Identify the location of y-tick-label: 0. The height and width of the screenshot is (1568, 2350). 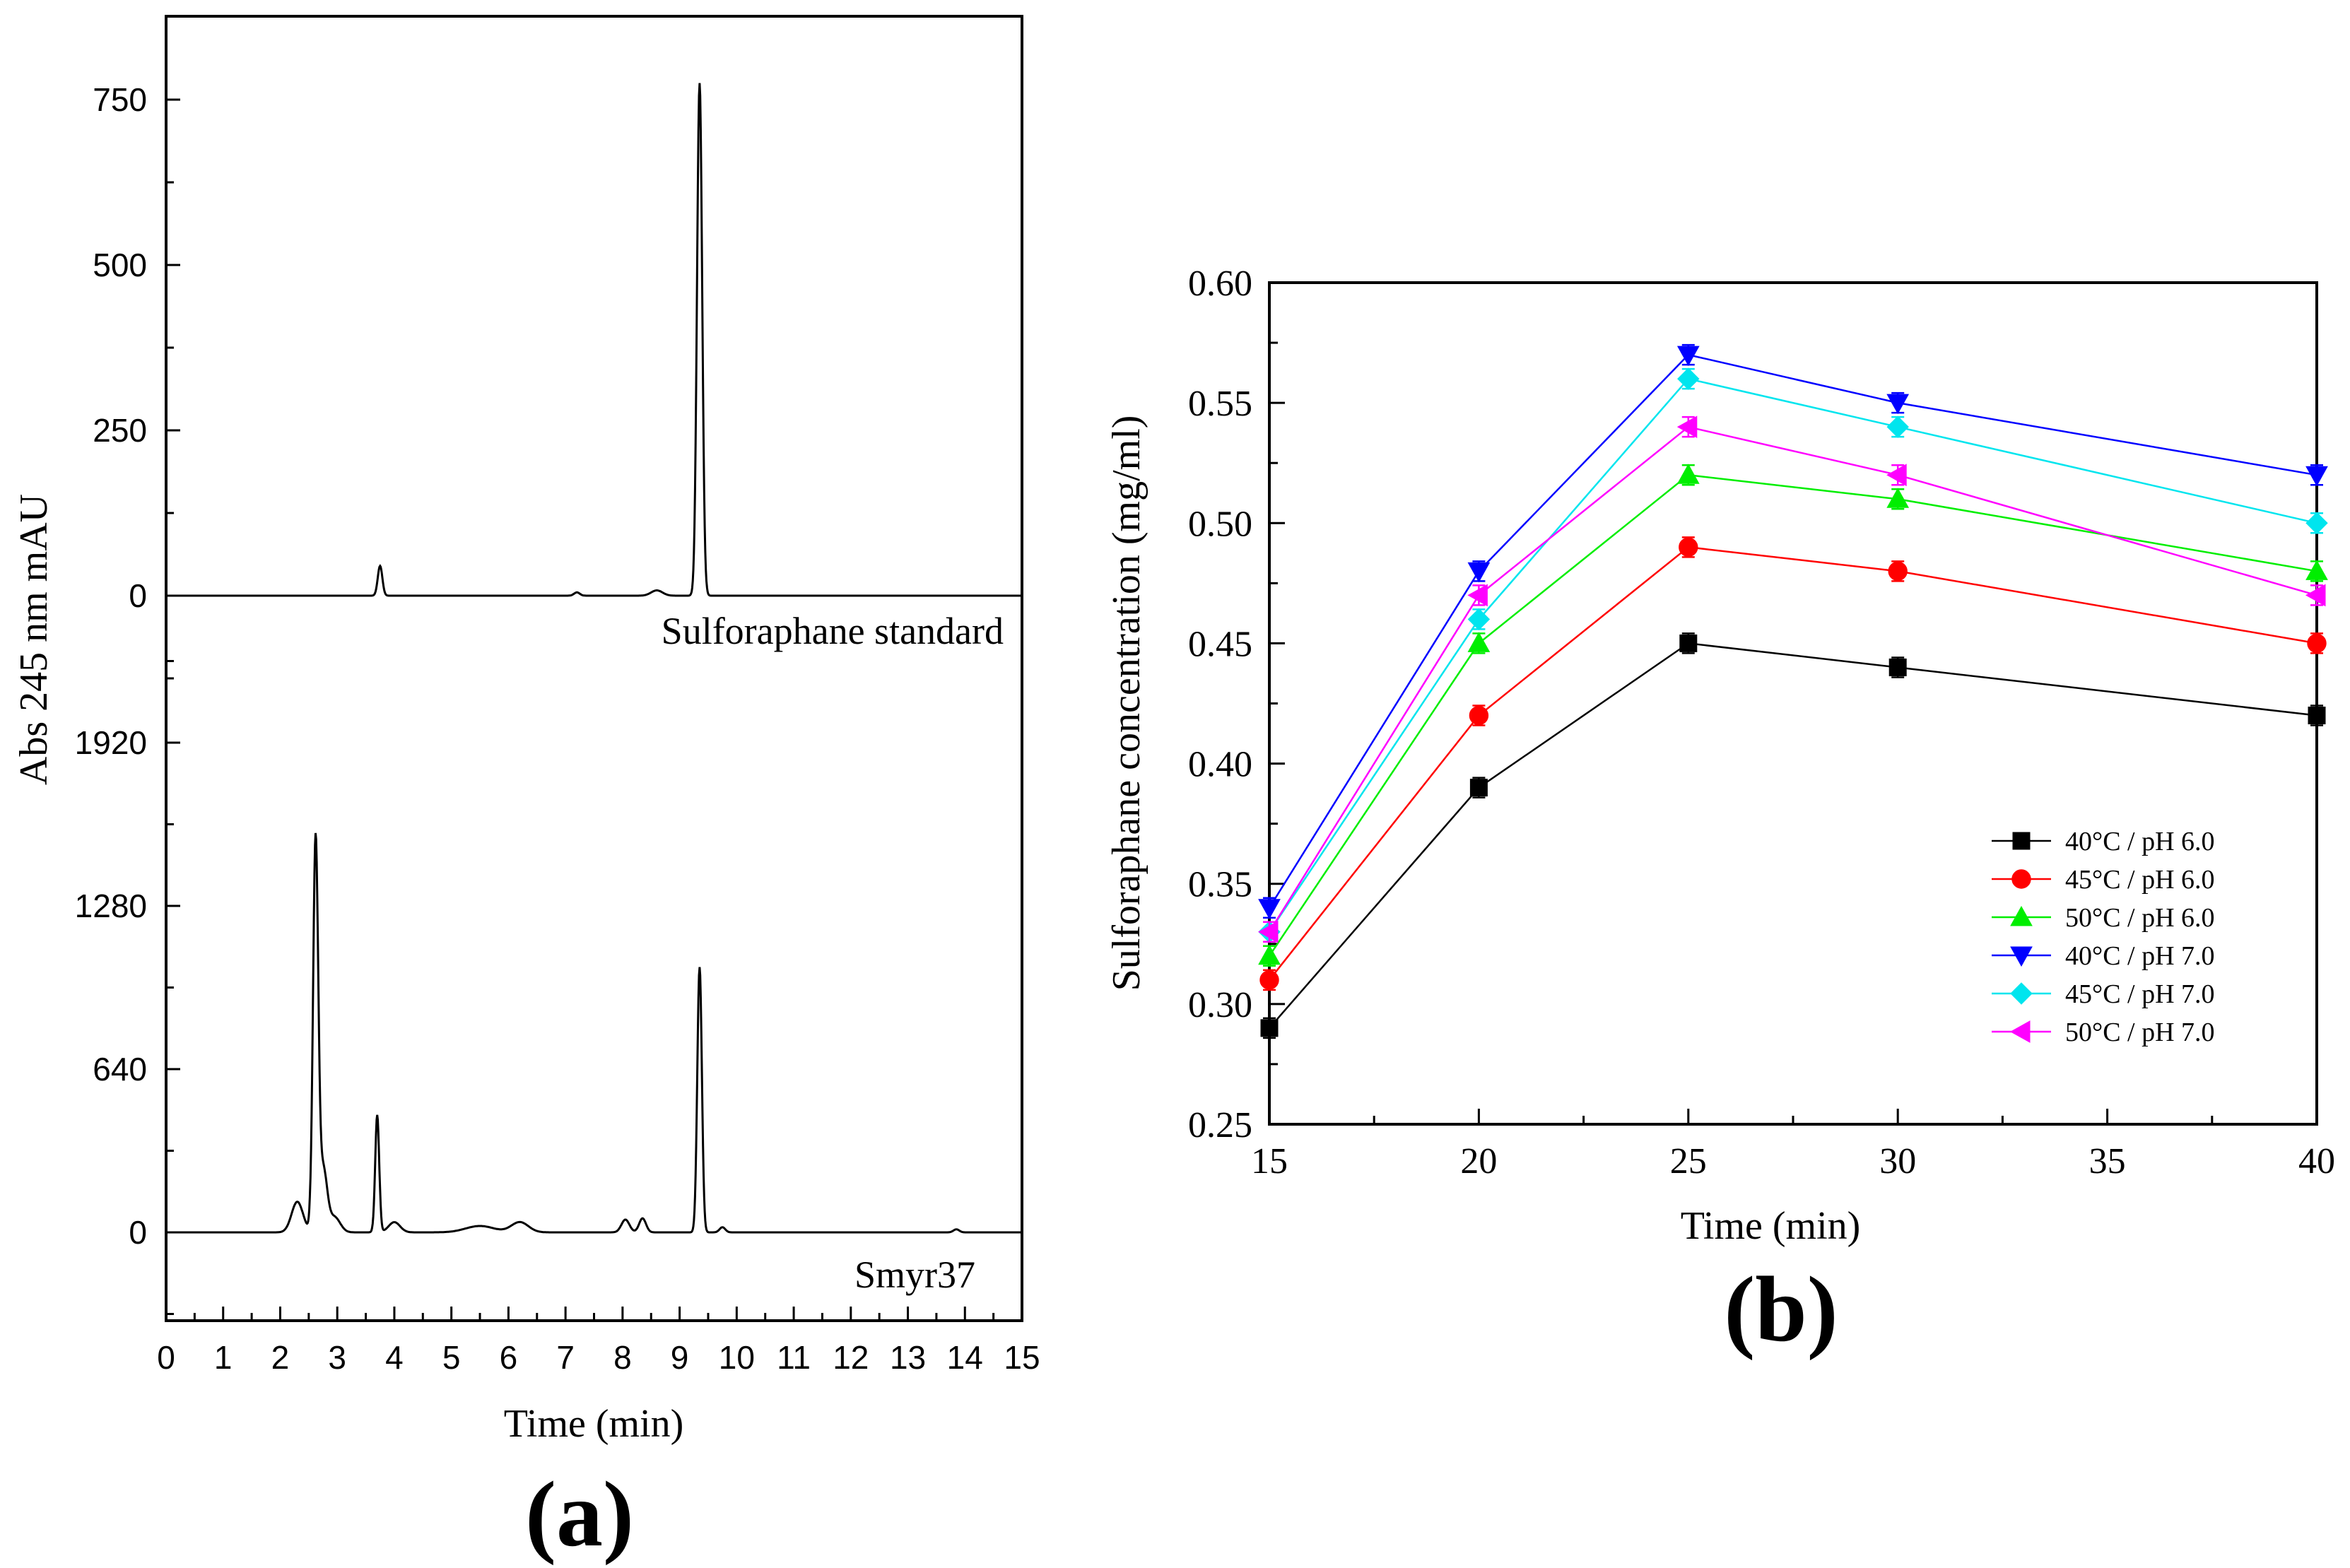
(138, 1232).